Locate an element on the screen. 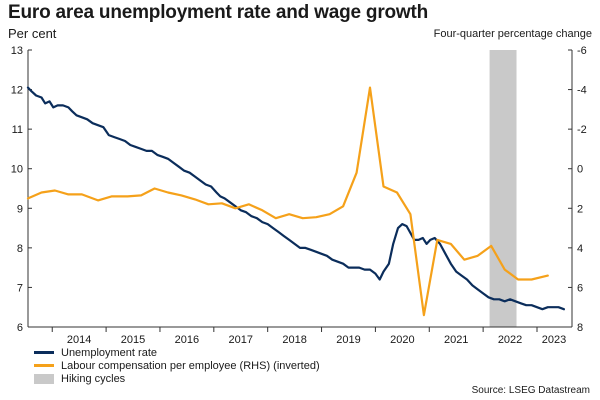 The width and height of the screenshot is (600, 400). left-tick-label: 12 is located at coordinates (17, 91).